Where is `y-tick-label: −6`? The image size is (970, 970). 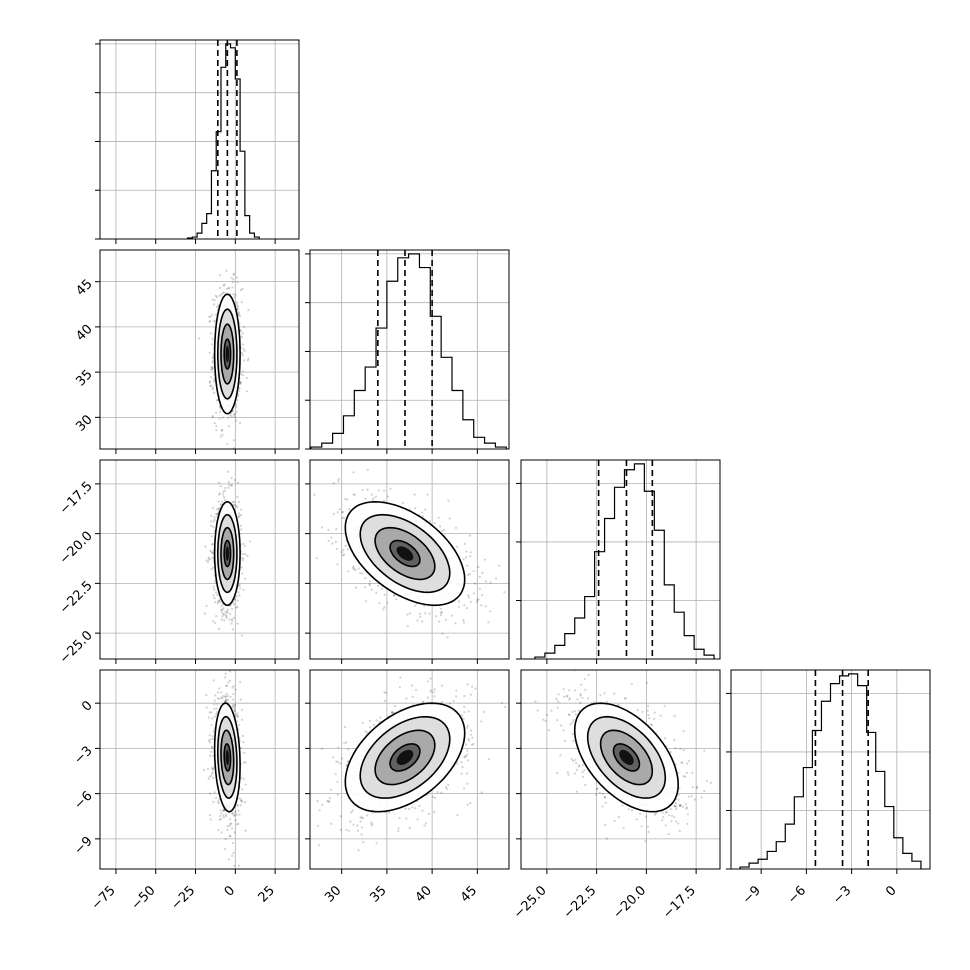
y-tick-label: −6 is located at coordinates (83, 801).